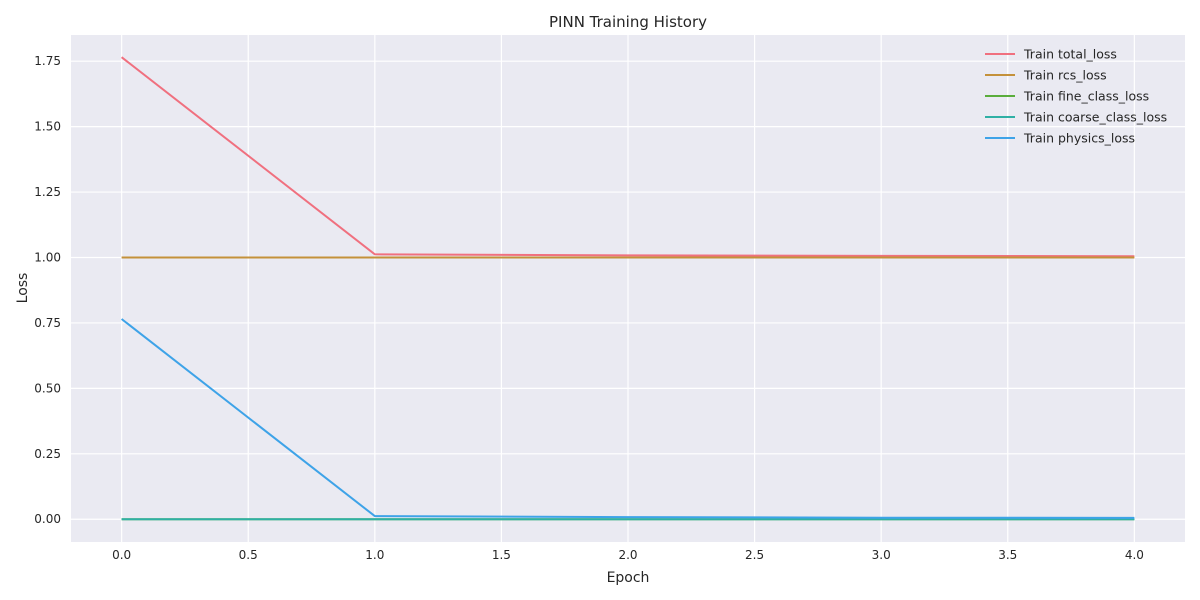  I want to click on y-tick-label: 1.25, so click(47, 192).